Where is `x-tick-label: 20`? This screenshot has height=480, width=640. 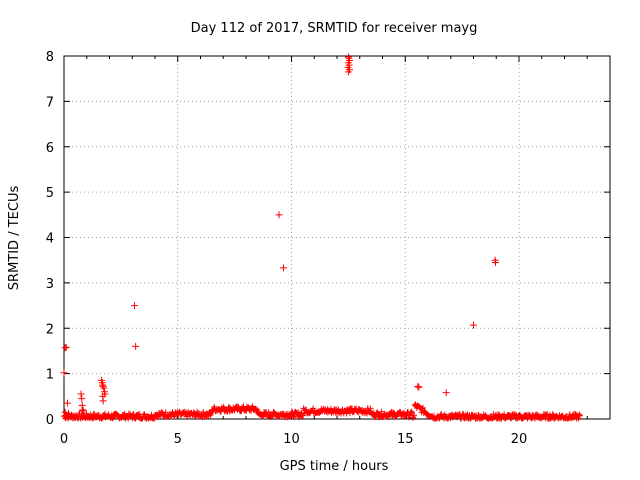 x-tick-label: 20 is located at coordinates (519, 439).